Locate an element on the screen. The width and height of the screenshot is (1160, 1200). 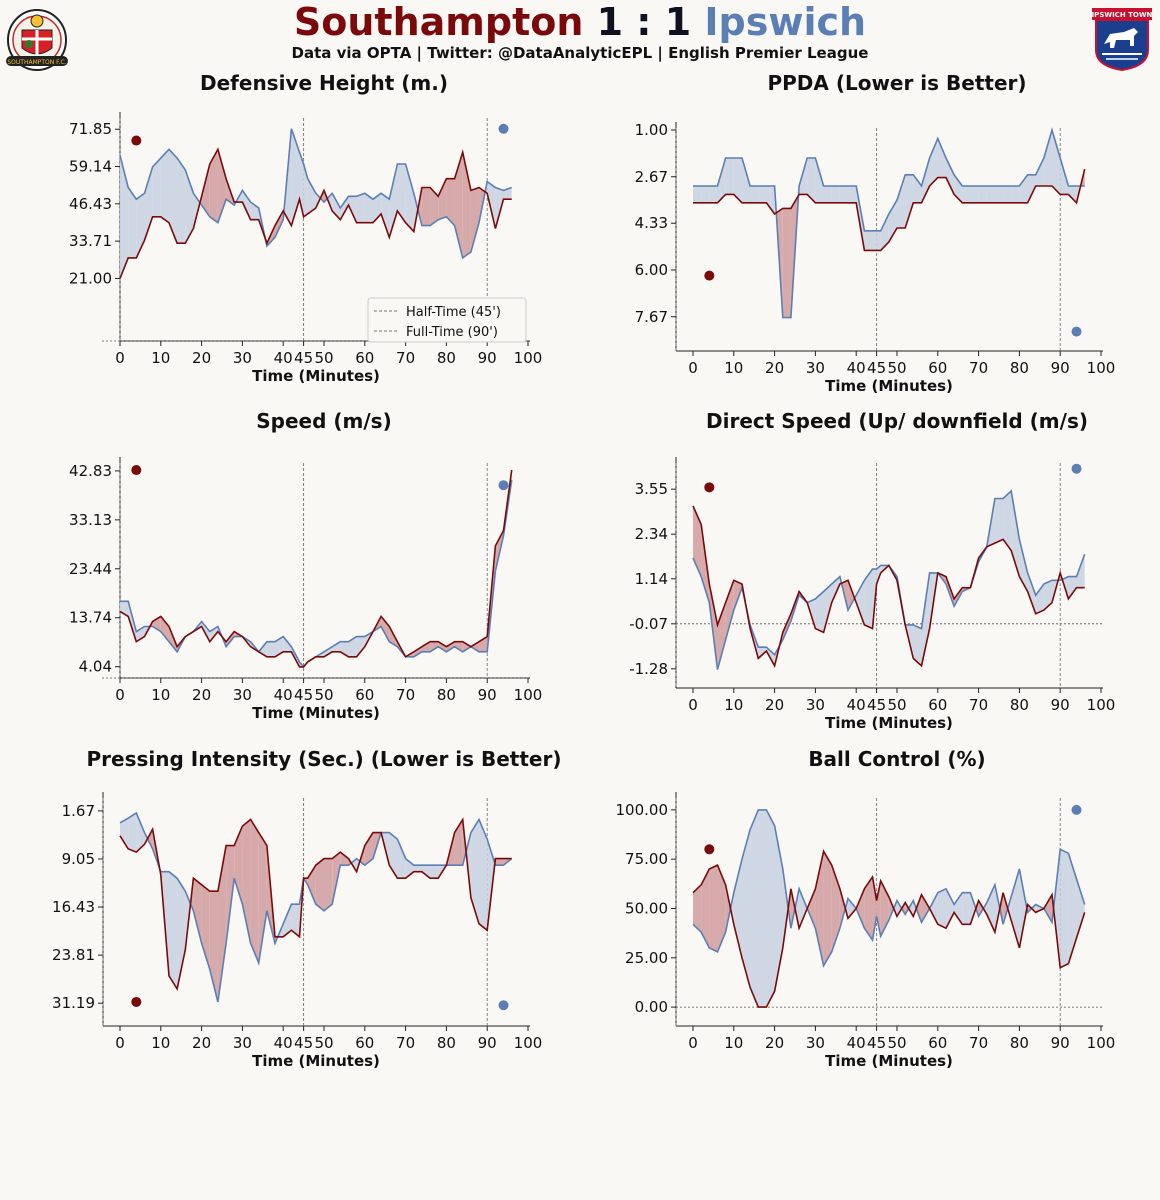
match-title: Southampton 1 : 1 Ipswich is located at coordinates (580, 22).